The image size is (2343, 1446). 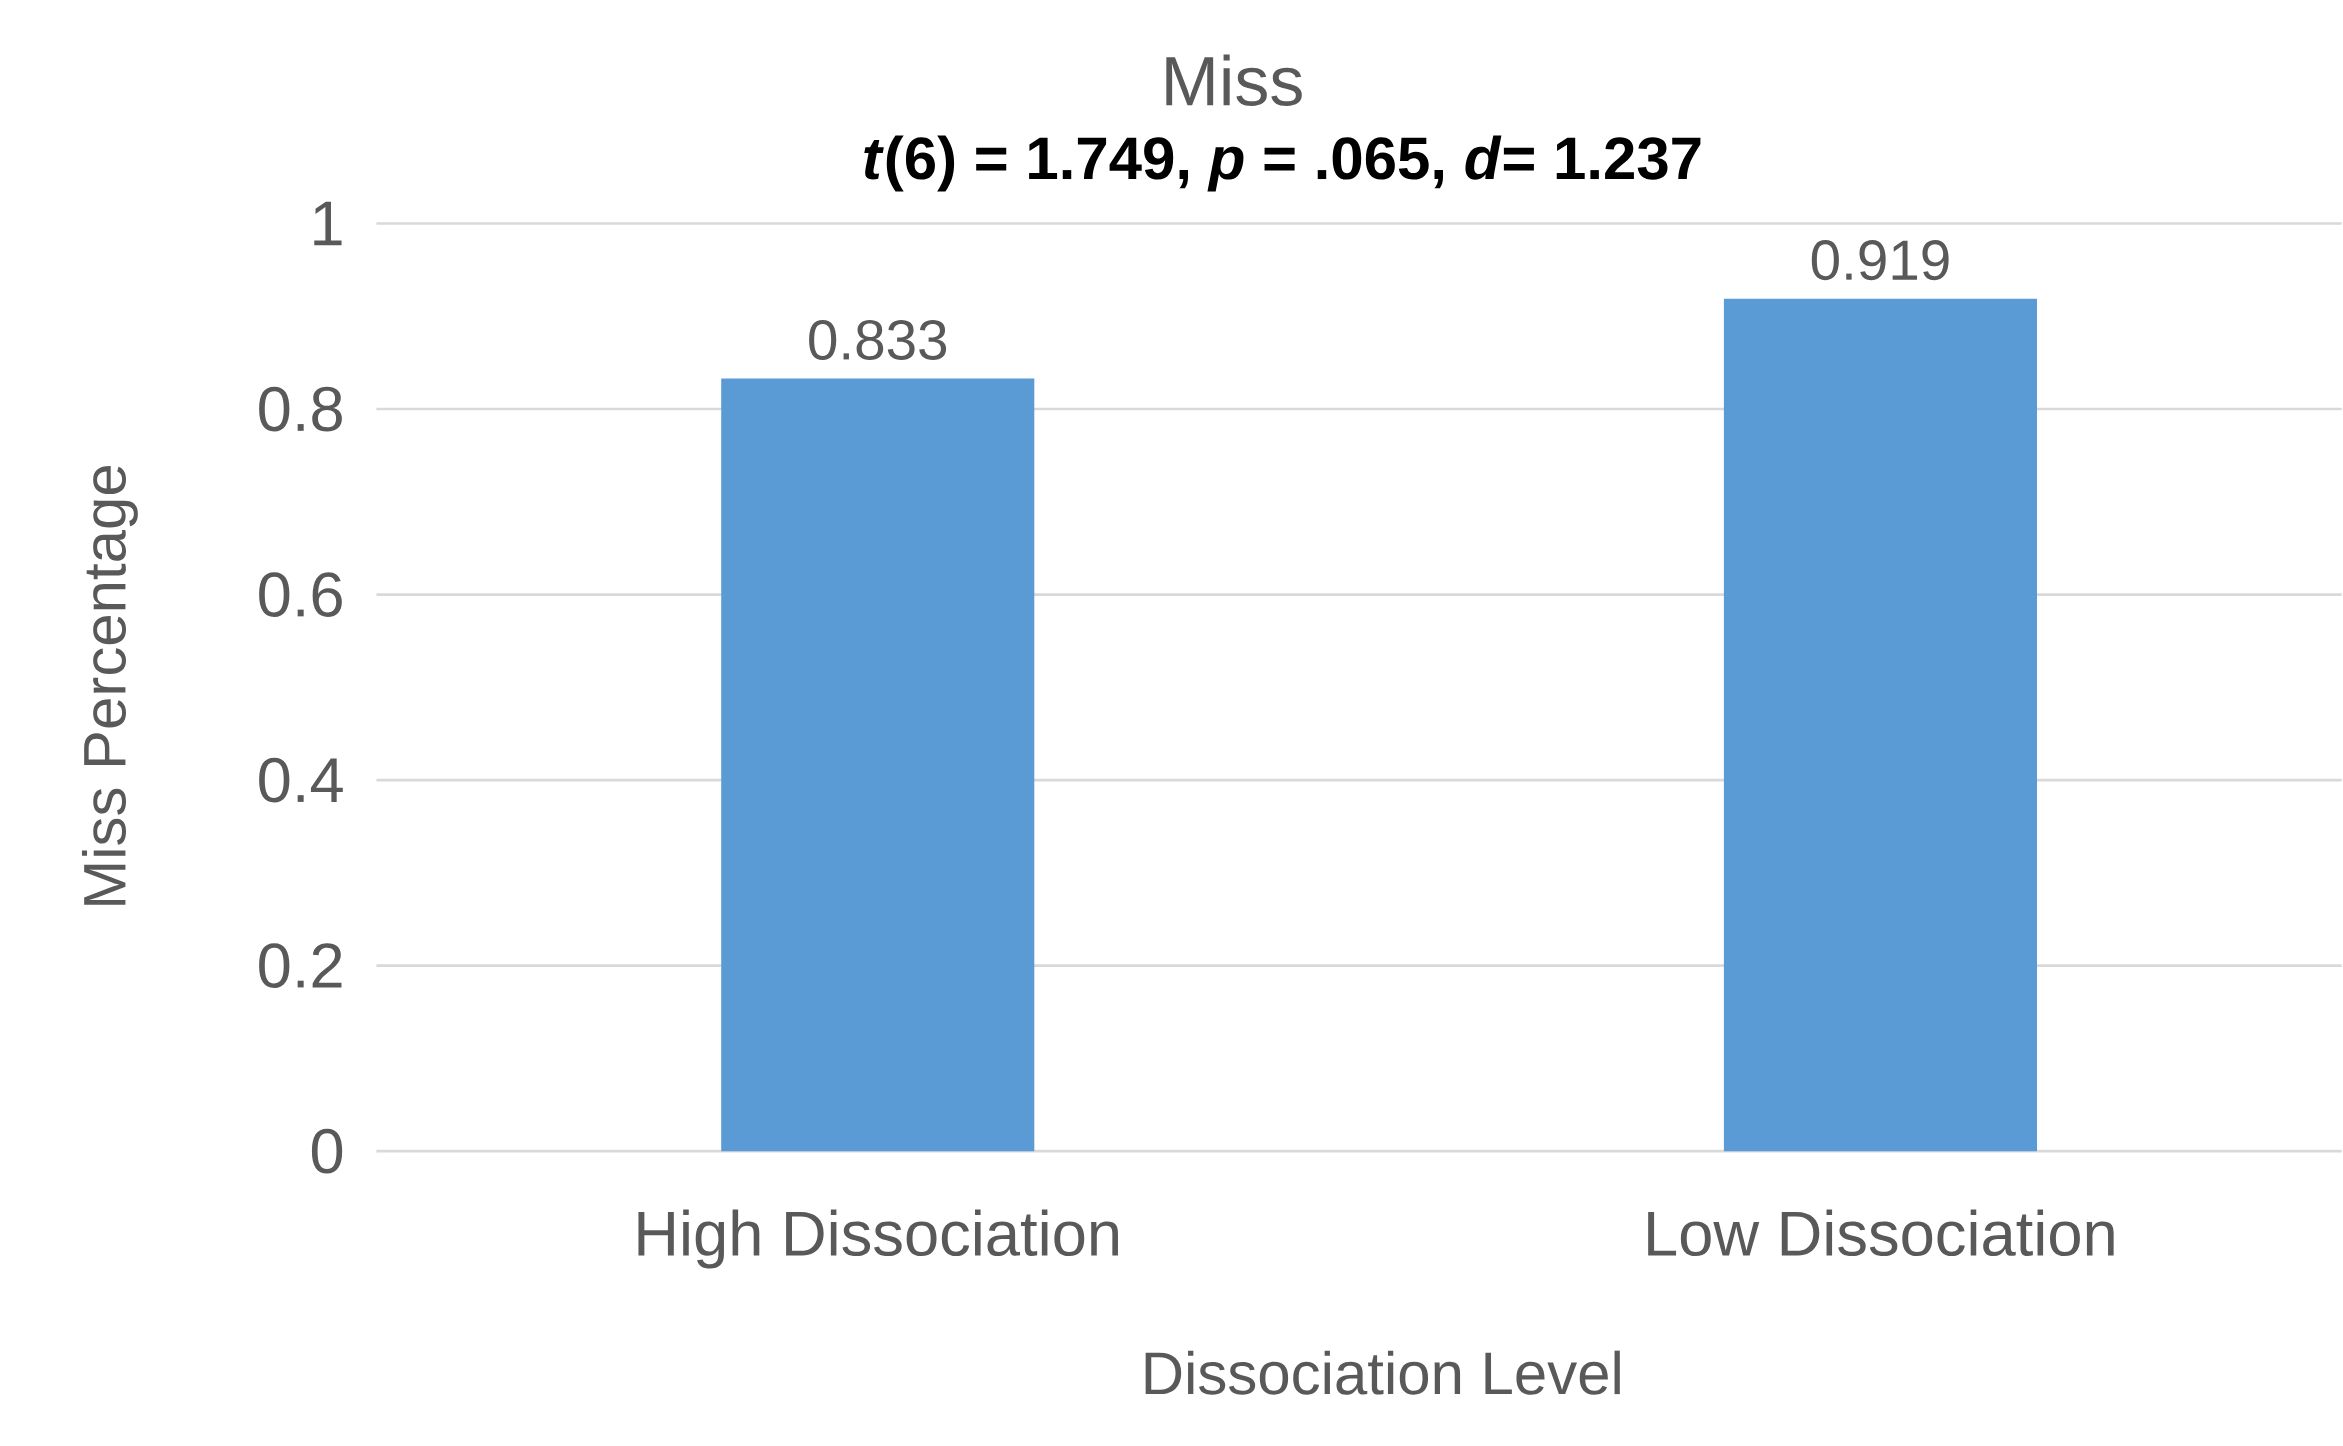 I want to click on y-tick-label: 0, so click(x=327, y=1151).